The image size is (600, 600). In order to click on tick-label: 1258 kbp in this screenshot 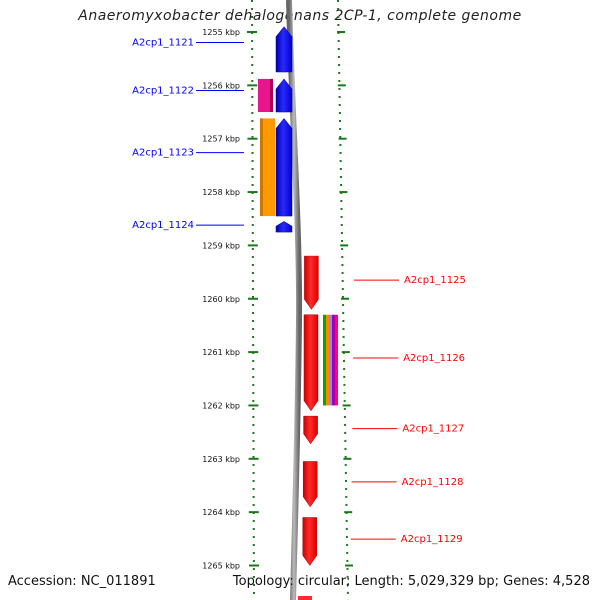, I will do `click(221, 192)`.